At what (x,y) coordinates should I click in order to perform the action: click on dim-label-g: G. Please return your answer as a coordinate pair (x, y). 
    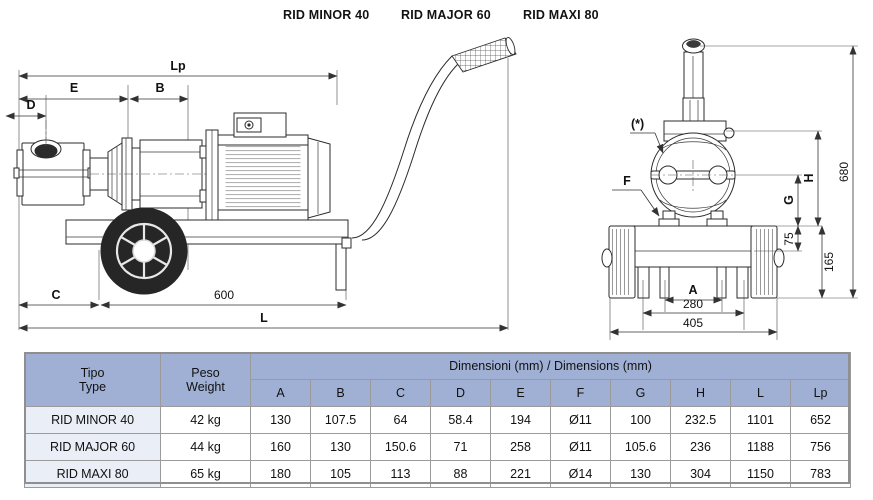
    Looking at the image, I should click on (789, 200).